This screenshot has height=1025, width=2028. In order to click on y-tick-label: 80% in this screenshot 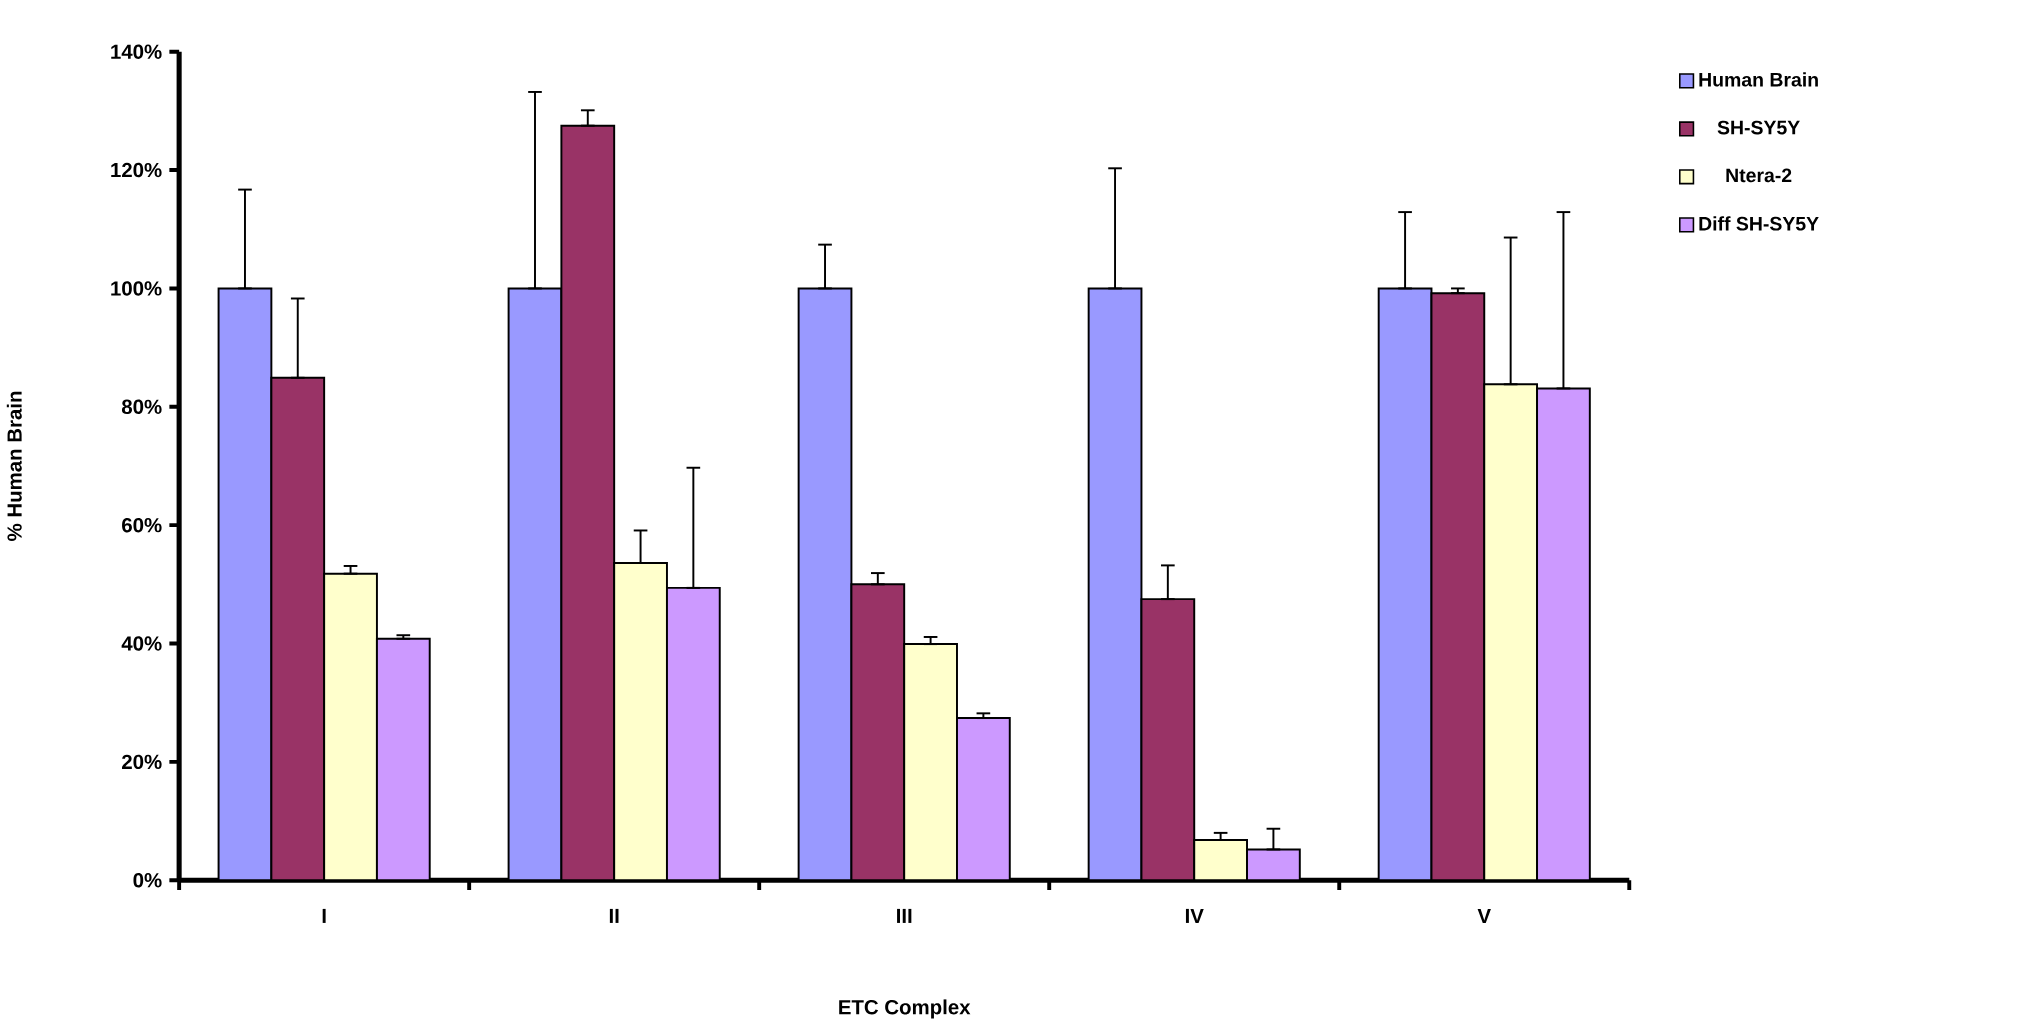, I will do `click(141, 406)`.